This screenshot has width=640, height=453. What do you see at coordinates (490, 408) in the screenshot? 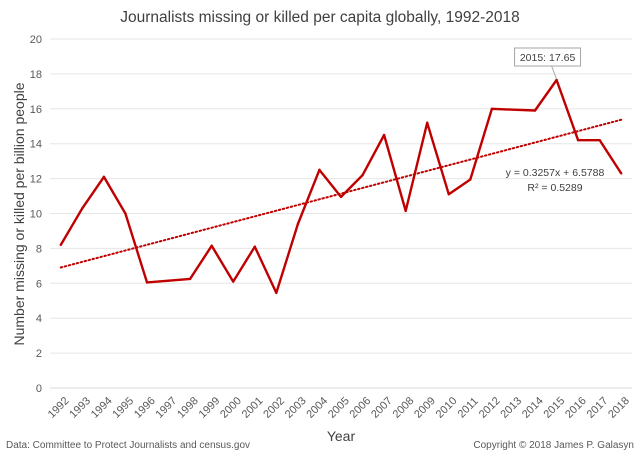
I see `x-tick-label: 2012` at bounding box center [490, 408].